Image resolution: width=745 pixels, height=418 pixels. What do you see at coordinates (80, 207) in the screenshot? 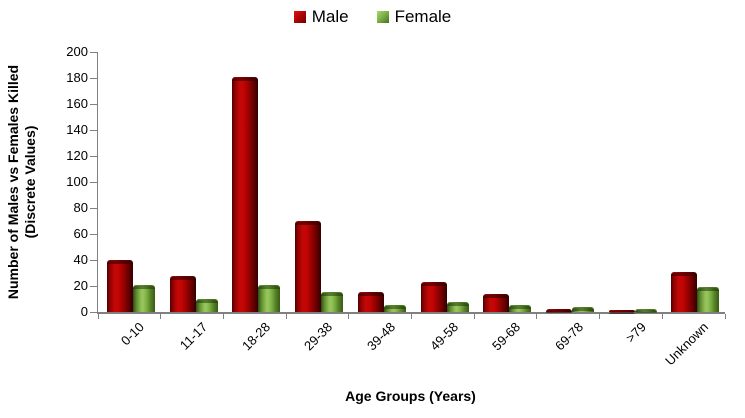
I see `y-tick-label: 80` at bounding box center [80, 207].